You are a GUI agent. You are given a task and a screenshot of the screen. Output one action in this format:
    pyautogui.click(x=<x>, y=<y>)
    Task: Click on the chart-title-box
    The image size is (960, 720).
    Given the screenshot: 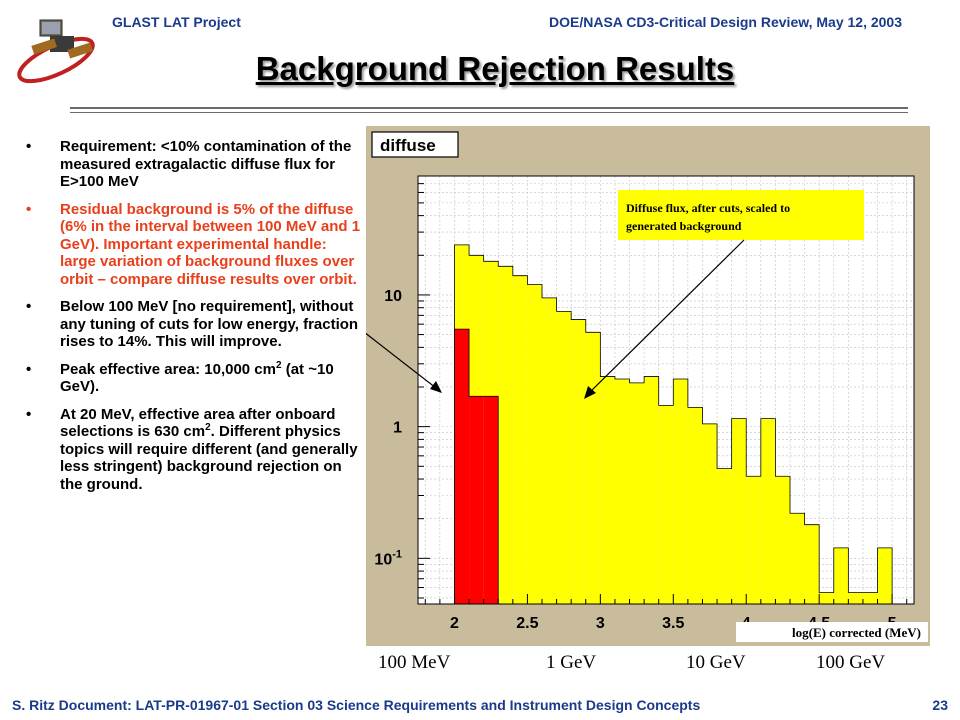 What is the action you would take?
    pyautogui.click(x=415, y=144)
    